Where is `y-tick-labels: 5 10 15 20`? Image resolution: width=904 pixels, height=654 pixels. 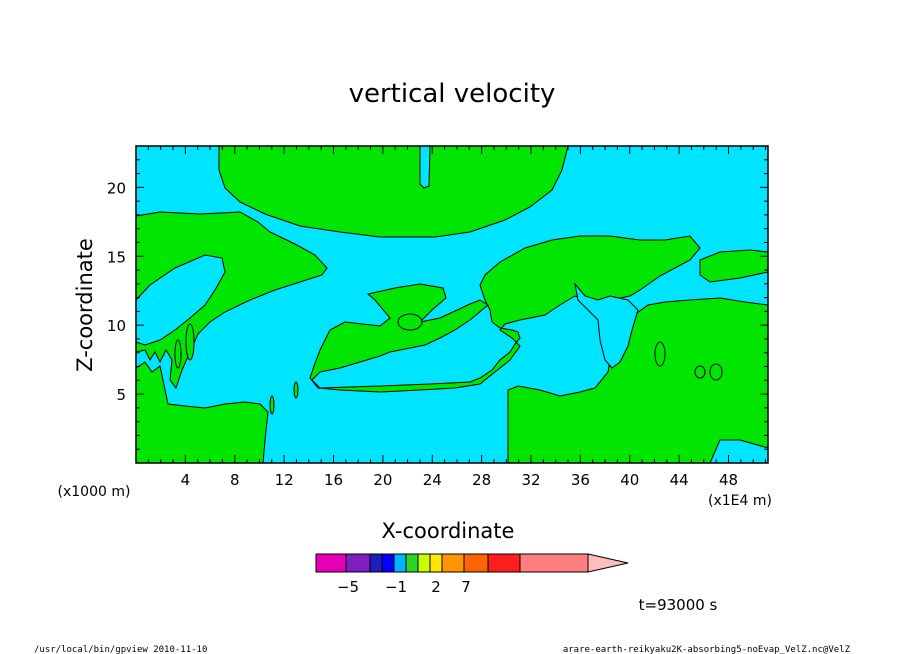
y-tick-labels: 5 10 15 20 is located at coordinates (116, 291).